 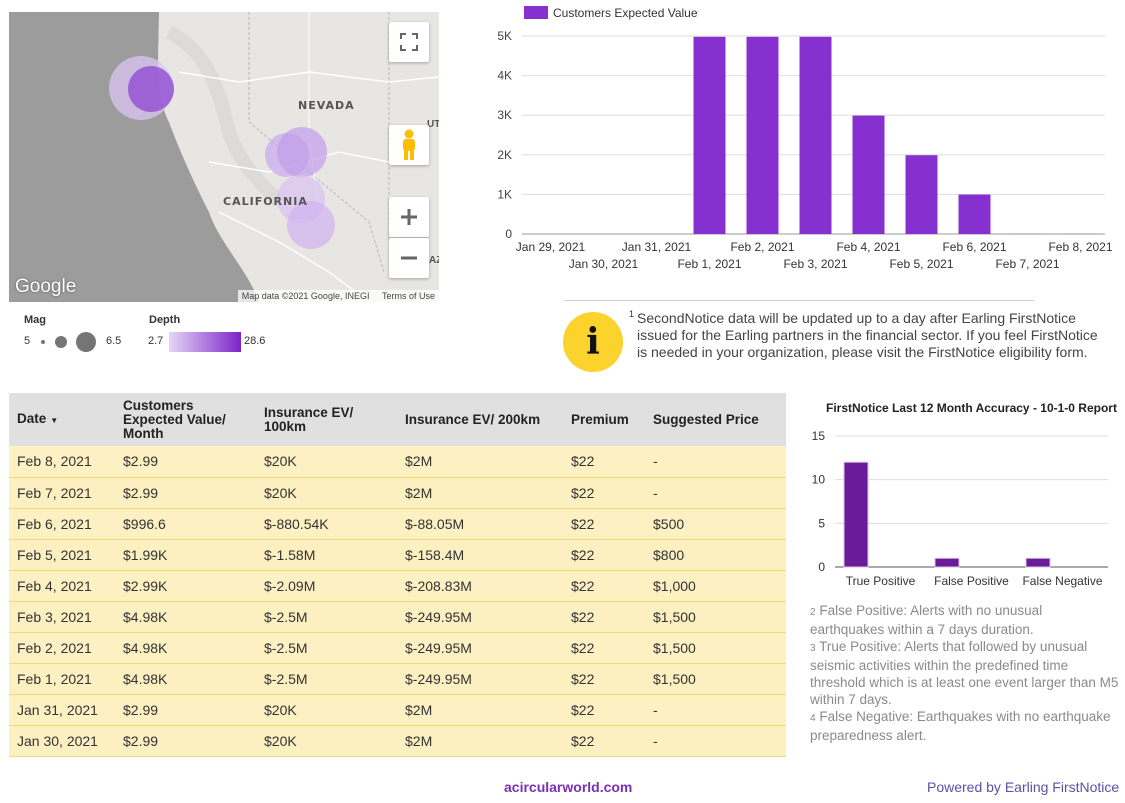 I want to click on plus-icon, so click(x=409, y=217).